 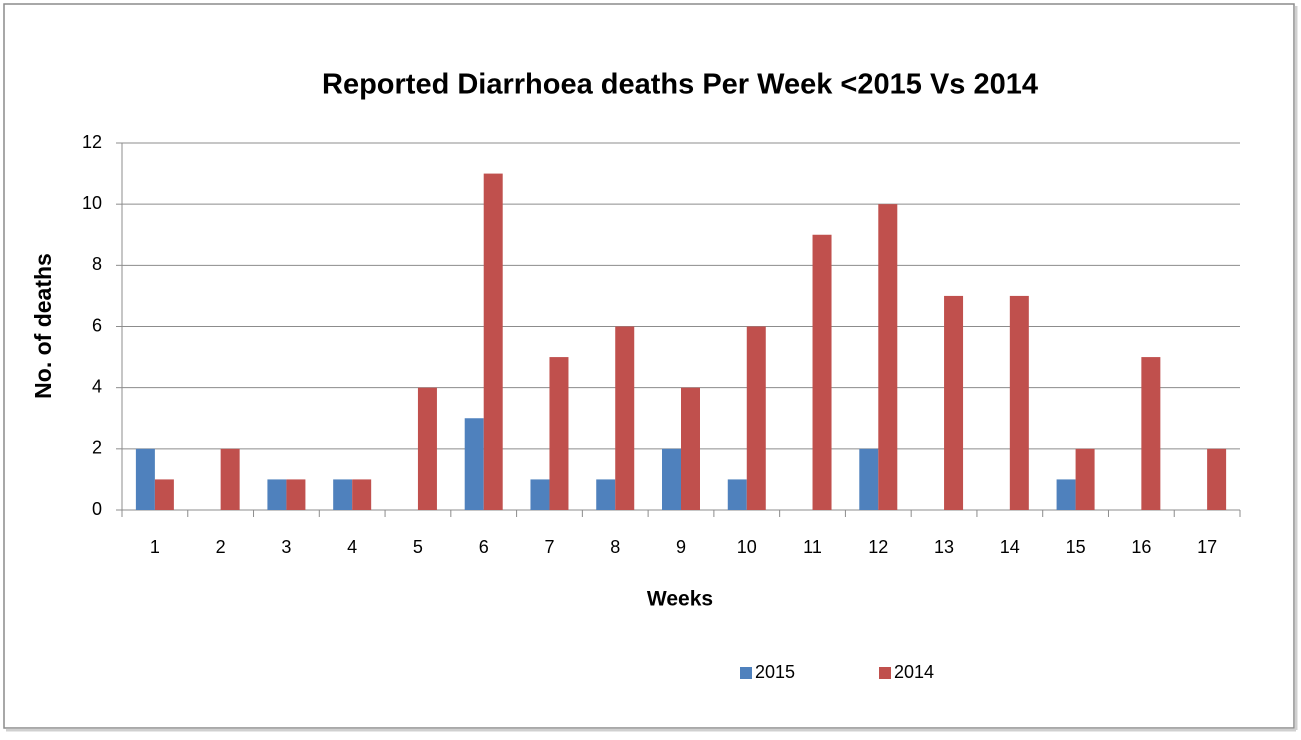 I want to click on legend-label: 2014, so click(x=914, y=672).